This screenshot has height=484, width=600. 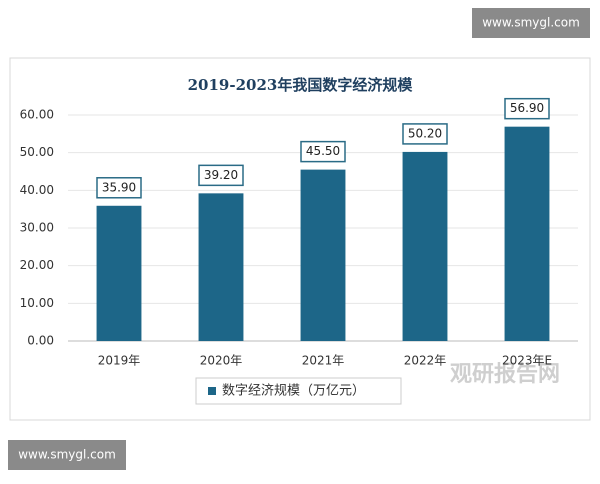 What do you see at coordinates (37, 228) in the screenshot?
I see `y-tick-label: 30.00` at bounding box center [37, 228].